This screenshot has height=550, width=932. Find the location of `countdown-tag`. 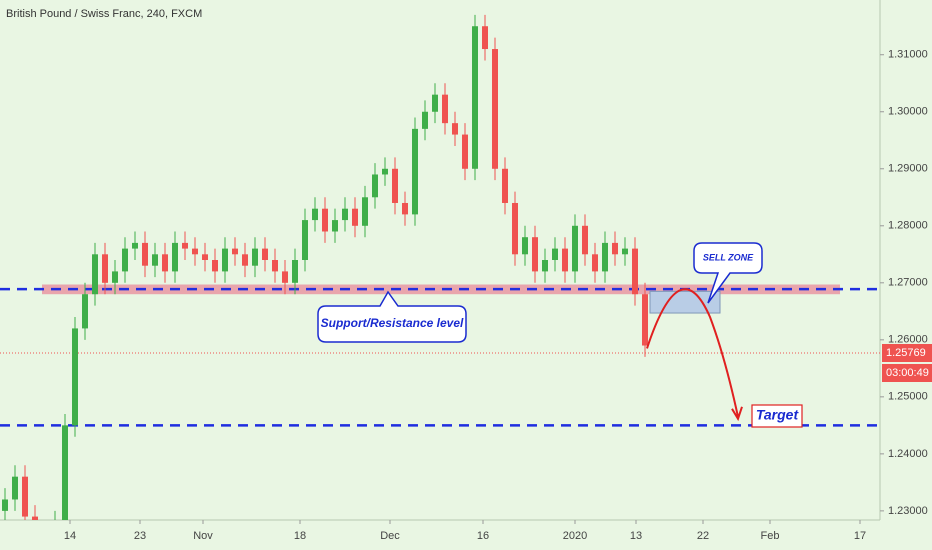

countdown-tag is located at coordinates (907, 372).